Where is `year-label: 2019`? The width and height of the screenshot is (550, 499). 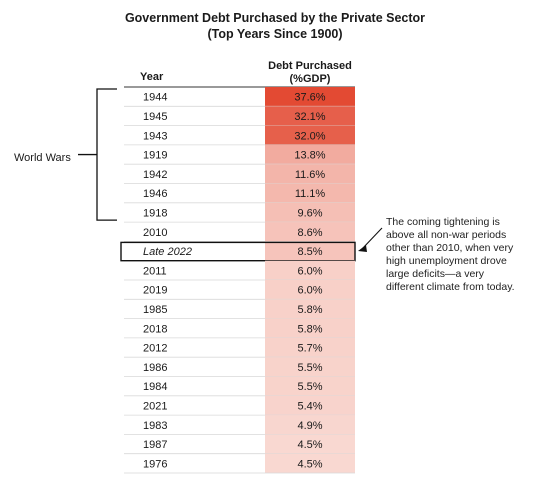 year-label: 2019 is located at coordinates (155, 291).